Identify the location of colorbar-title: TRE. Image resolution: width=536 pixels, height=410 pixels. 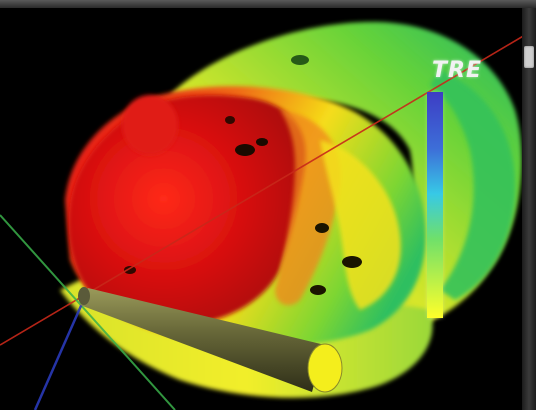
(457, 70).